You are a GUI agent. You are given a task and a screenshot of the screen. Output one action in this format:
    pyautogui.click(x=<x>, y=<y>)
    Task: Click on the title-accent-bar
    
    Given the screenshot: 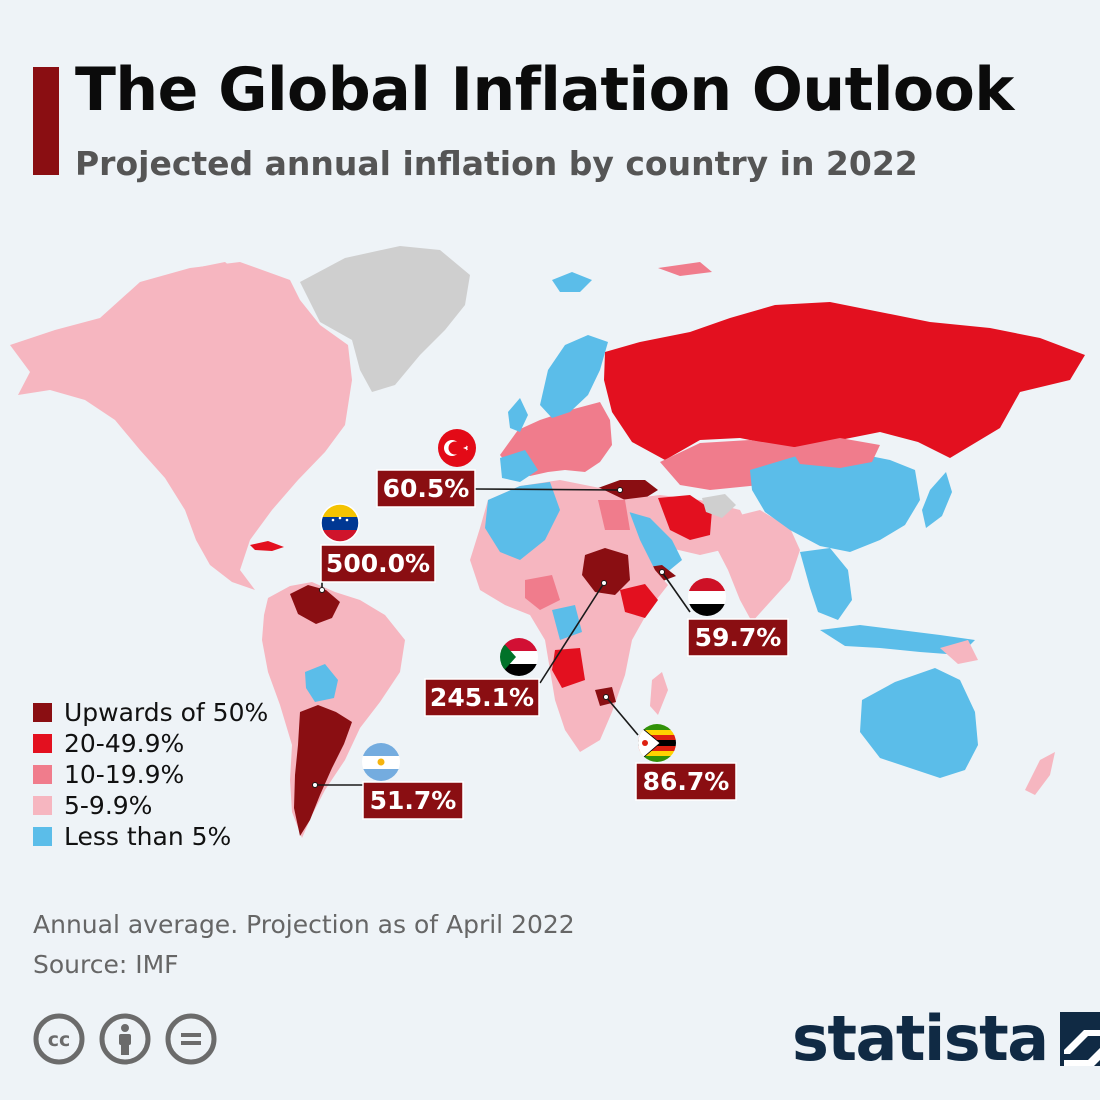 What is the action you would take?
    pyautogui.click(x=46, y=121)
    